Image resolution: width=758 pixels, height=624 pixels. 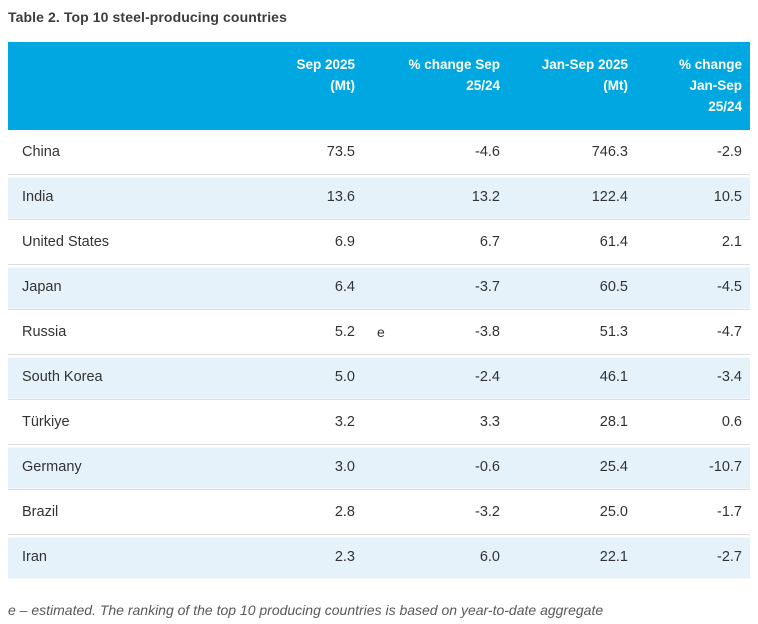 I want to click on jansep-mt-cell: 122.4, so click(x=572, y=197).